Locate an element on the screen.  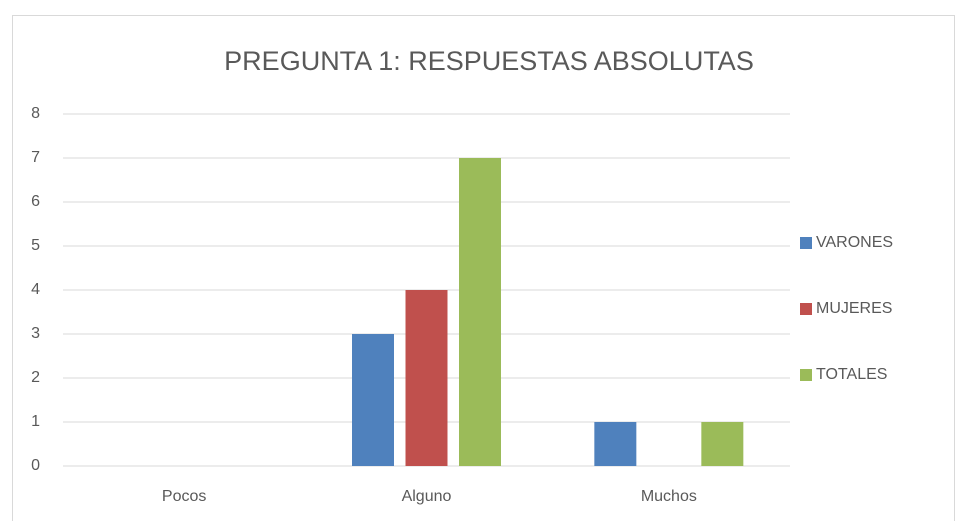
x-tick-label: Pocos is located at coordinates (184, 496).